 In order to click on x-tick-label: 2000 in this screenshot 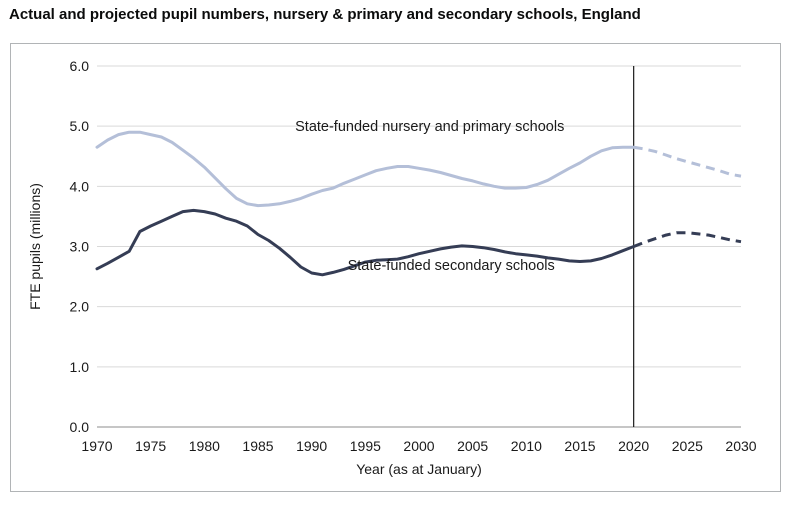, I will do `click(418, 446)`.